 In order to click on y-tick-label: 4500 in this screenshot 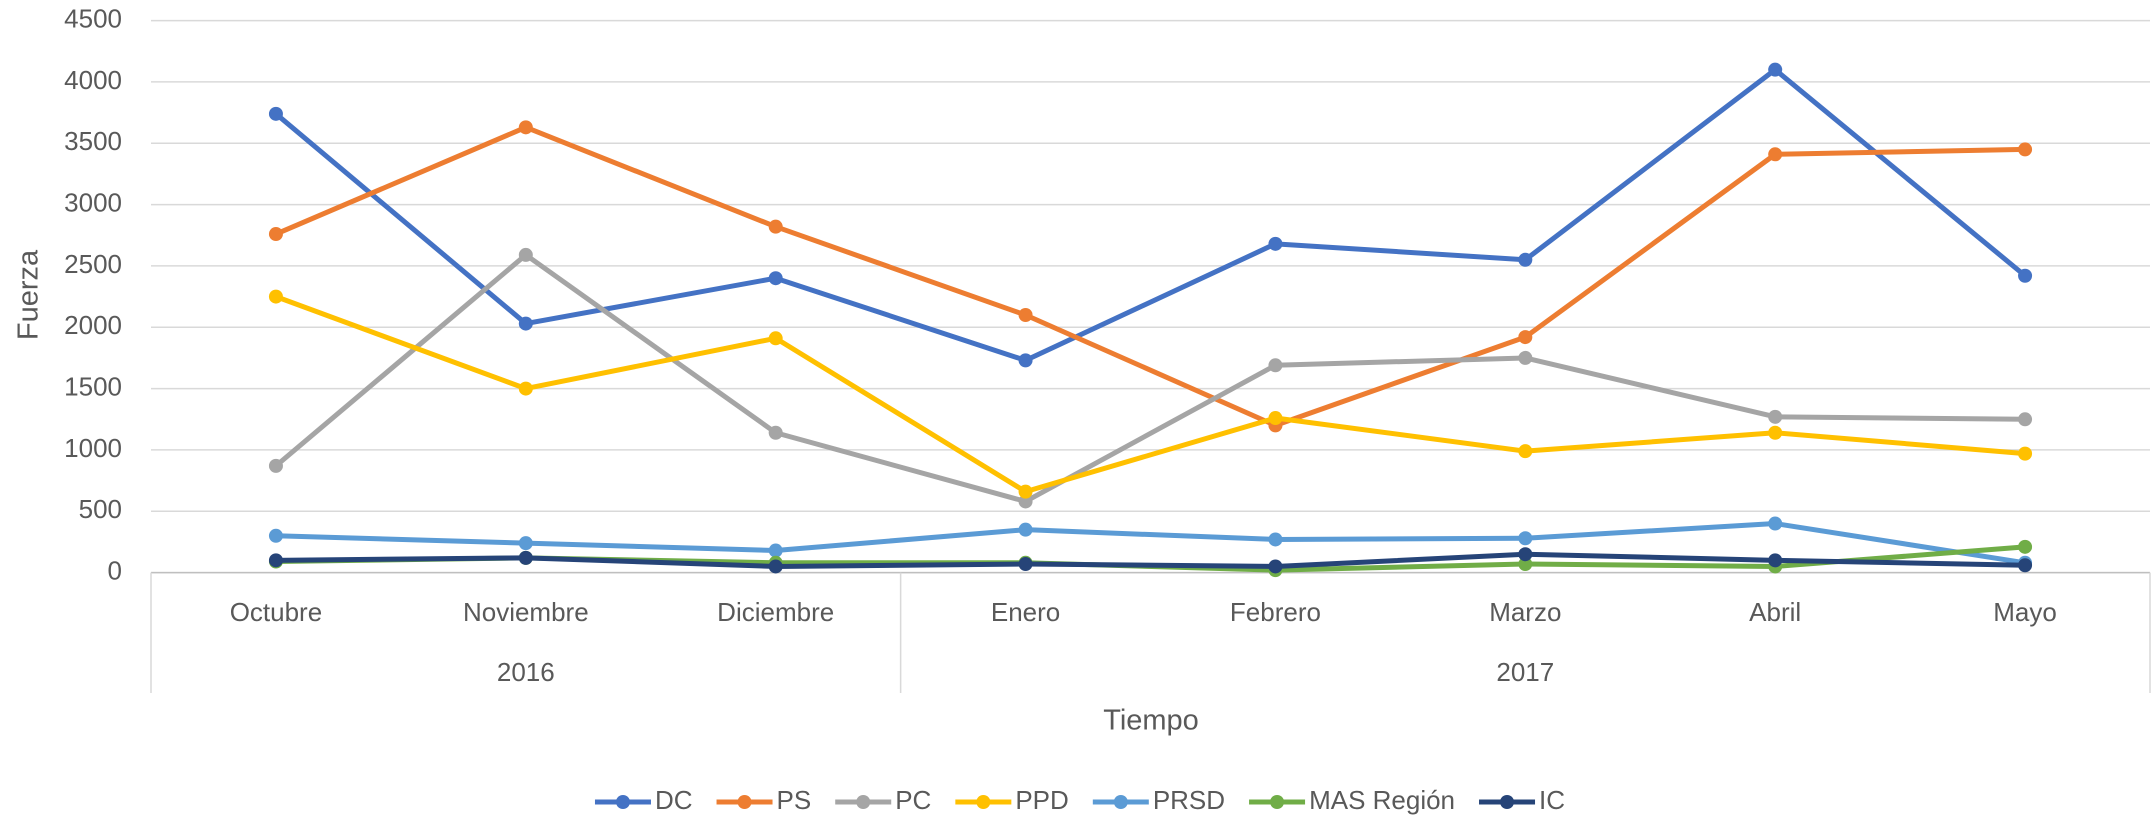, I will do `click(93, 18)`.